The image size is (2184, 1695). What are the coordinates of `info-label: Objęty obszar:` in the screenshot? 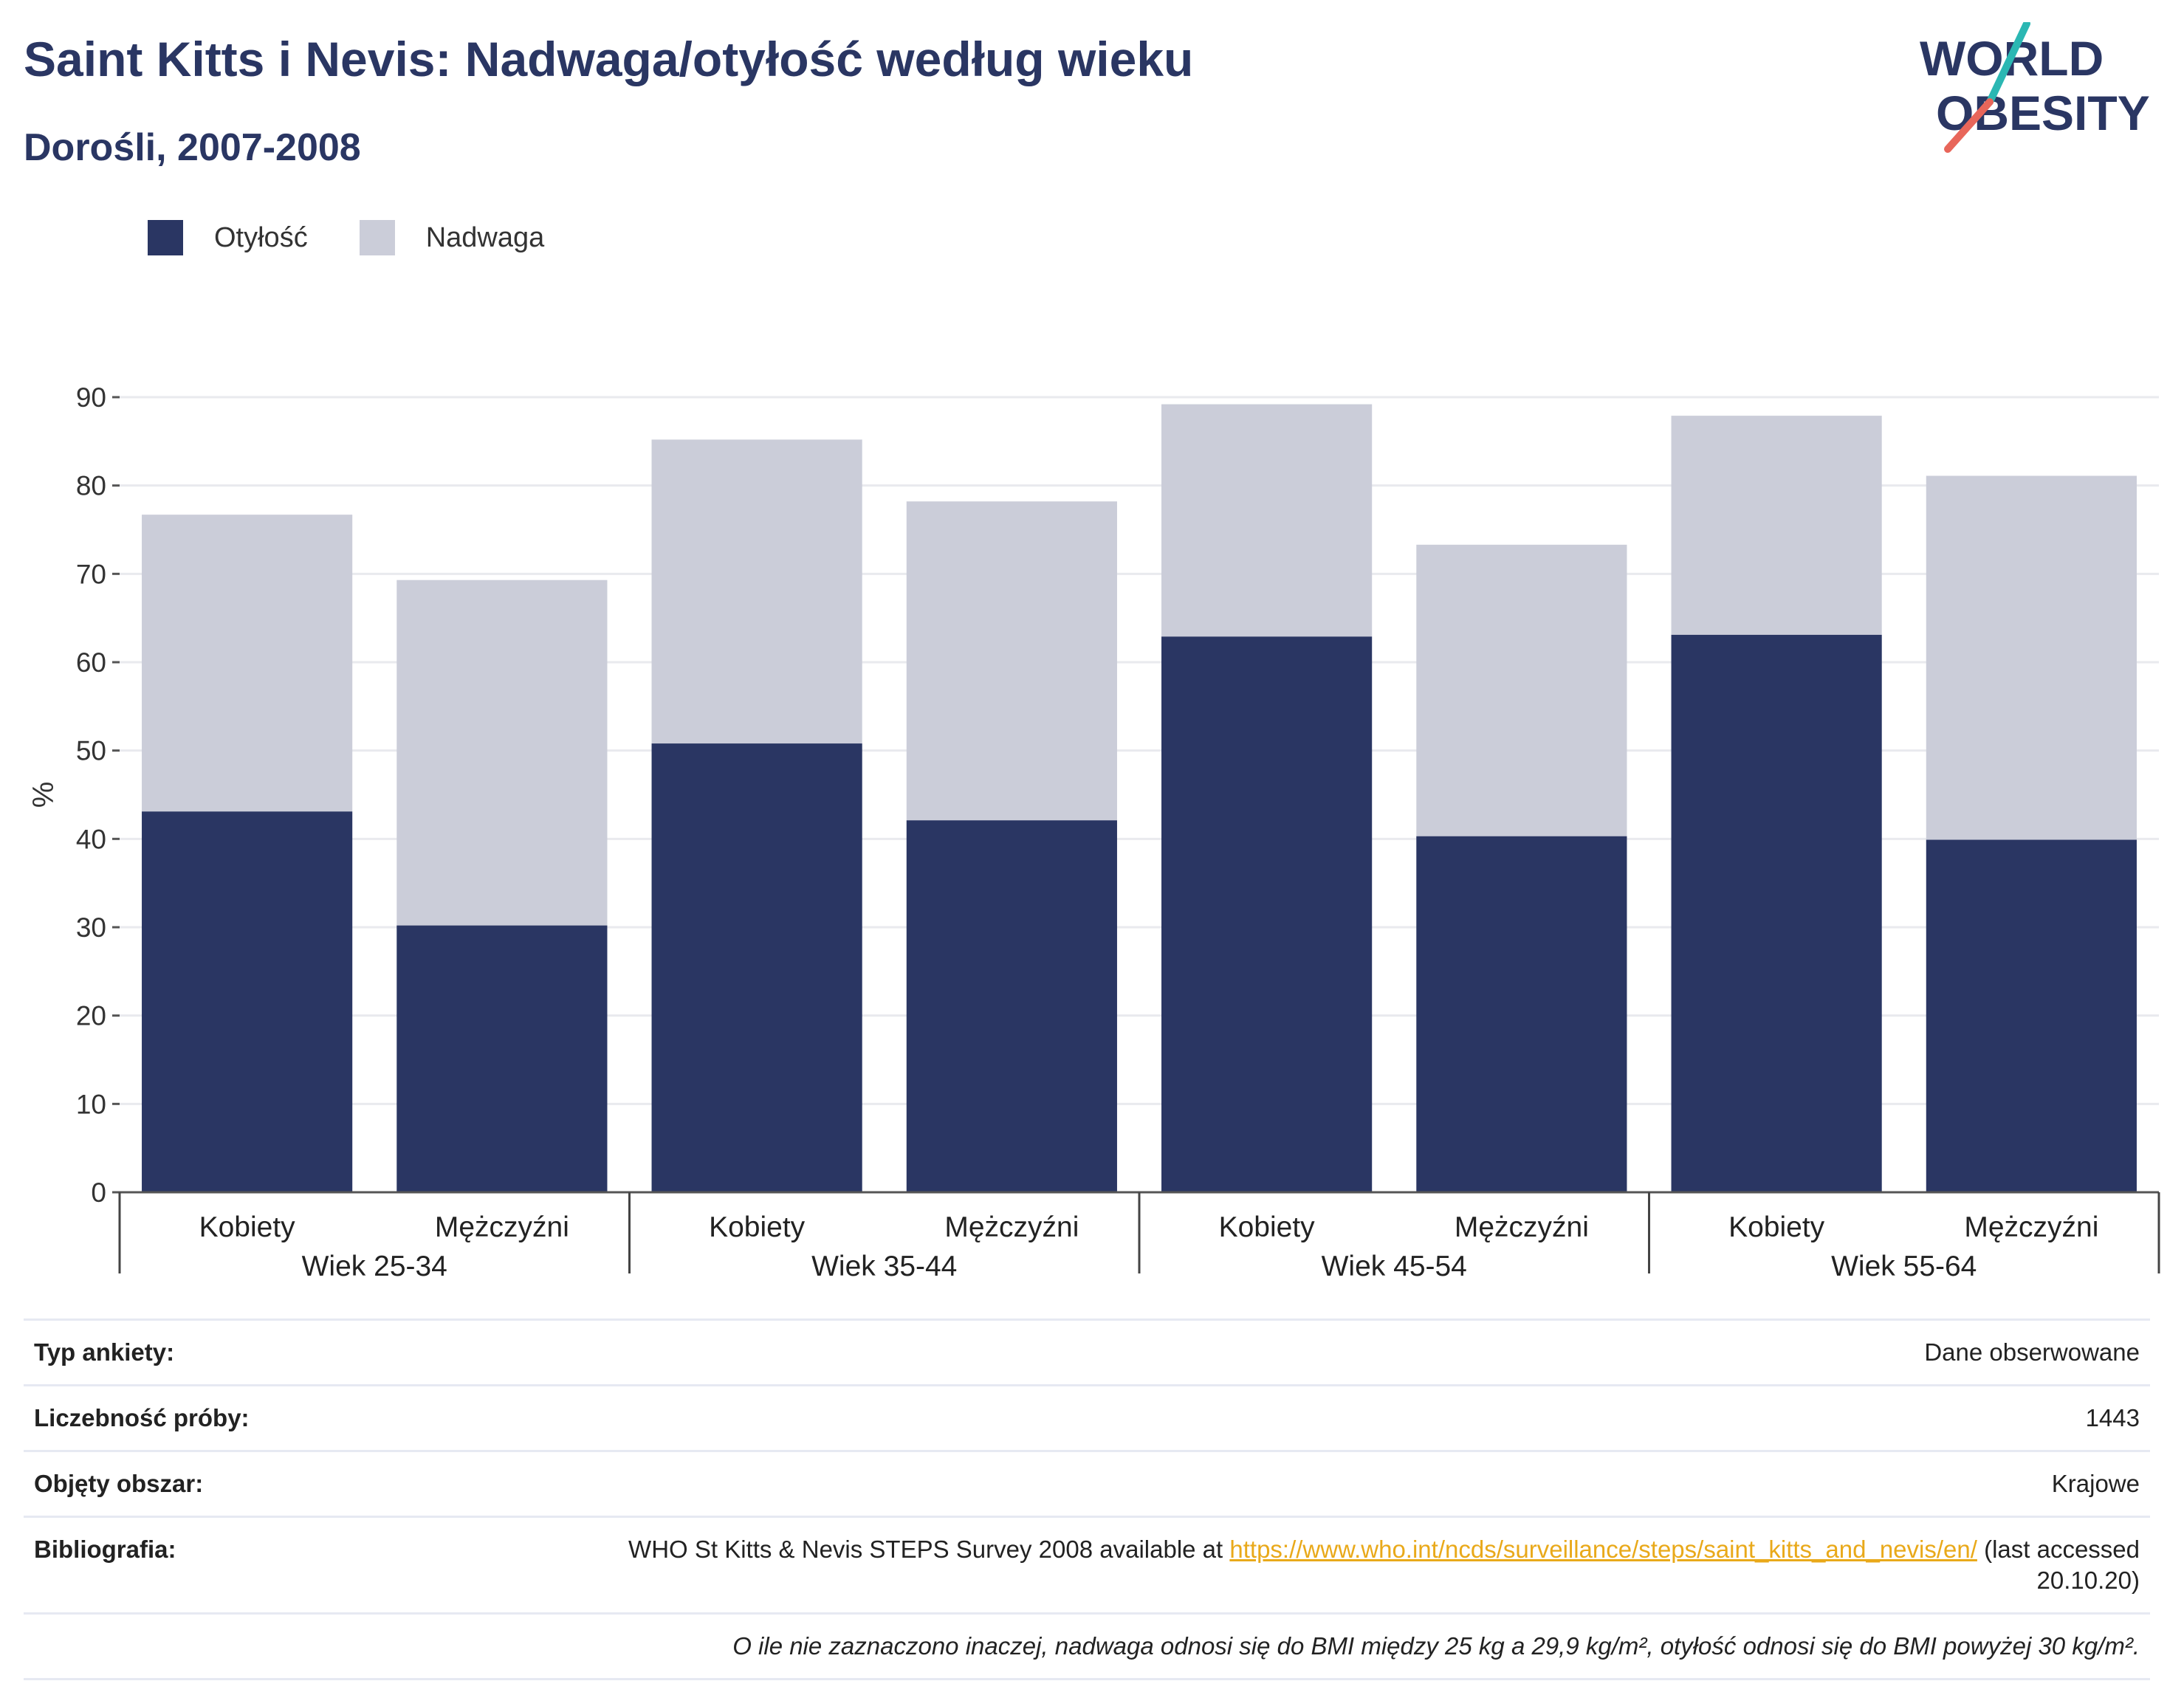 It's located at (119, 1483).